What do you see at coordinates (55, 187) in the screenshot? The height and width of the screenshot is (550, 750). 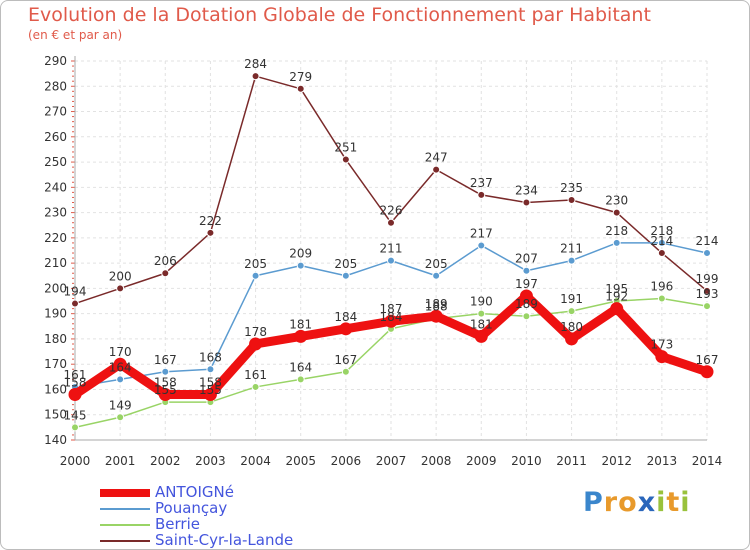 I see `y-tick-label-240: 240` at bounding box center [55, 187].